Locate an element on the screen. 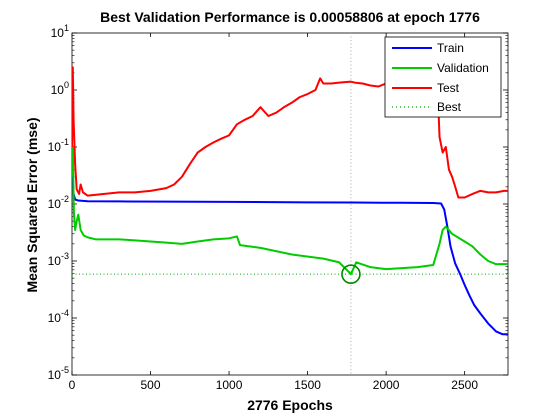  x-axis-label: 2776 Epochs is located at coordinates (290, 405).